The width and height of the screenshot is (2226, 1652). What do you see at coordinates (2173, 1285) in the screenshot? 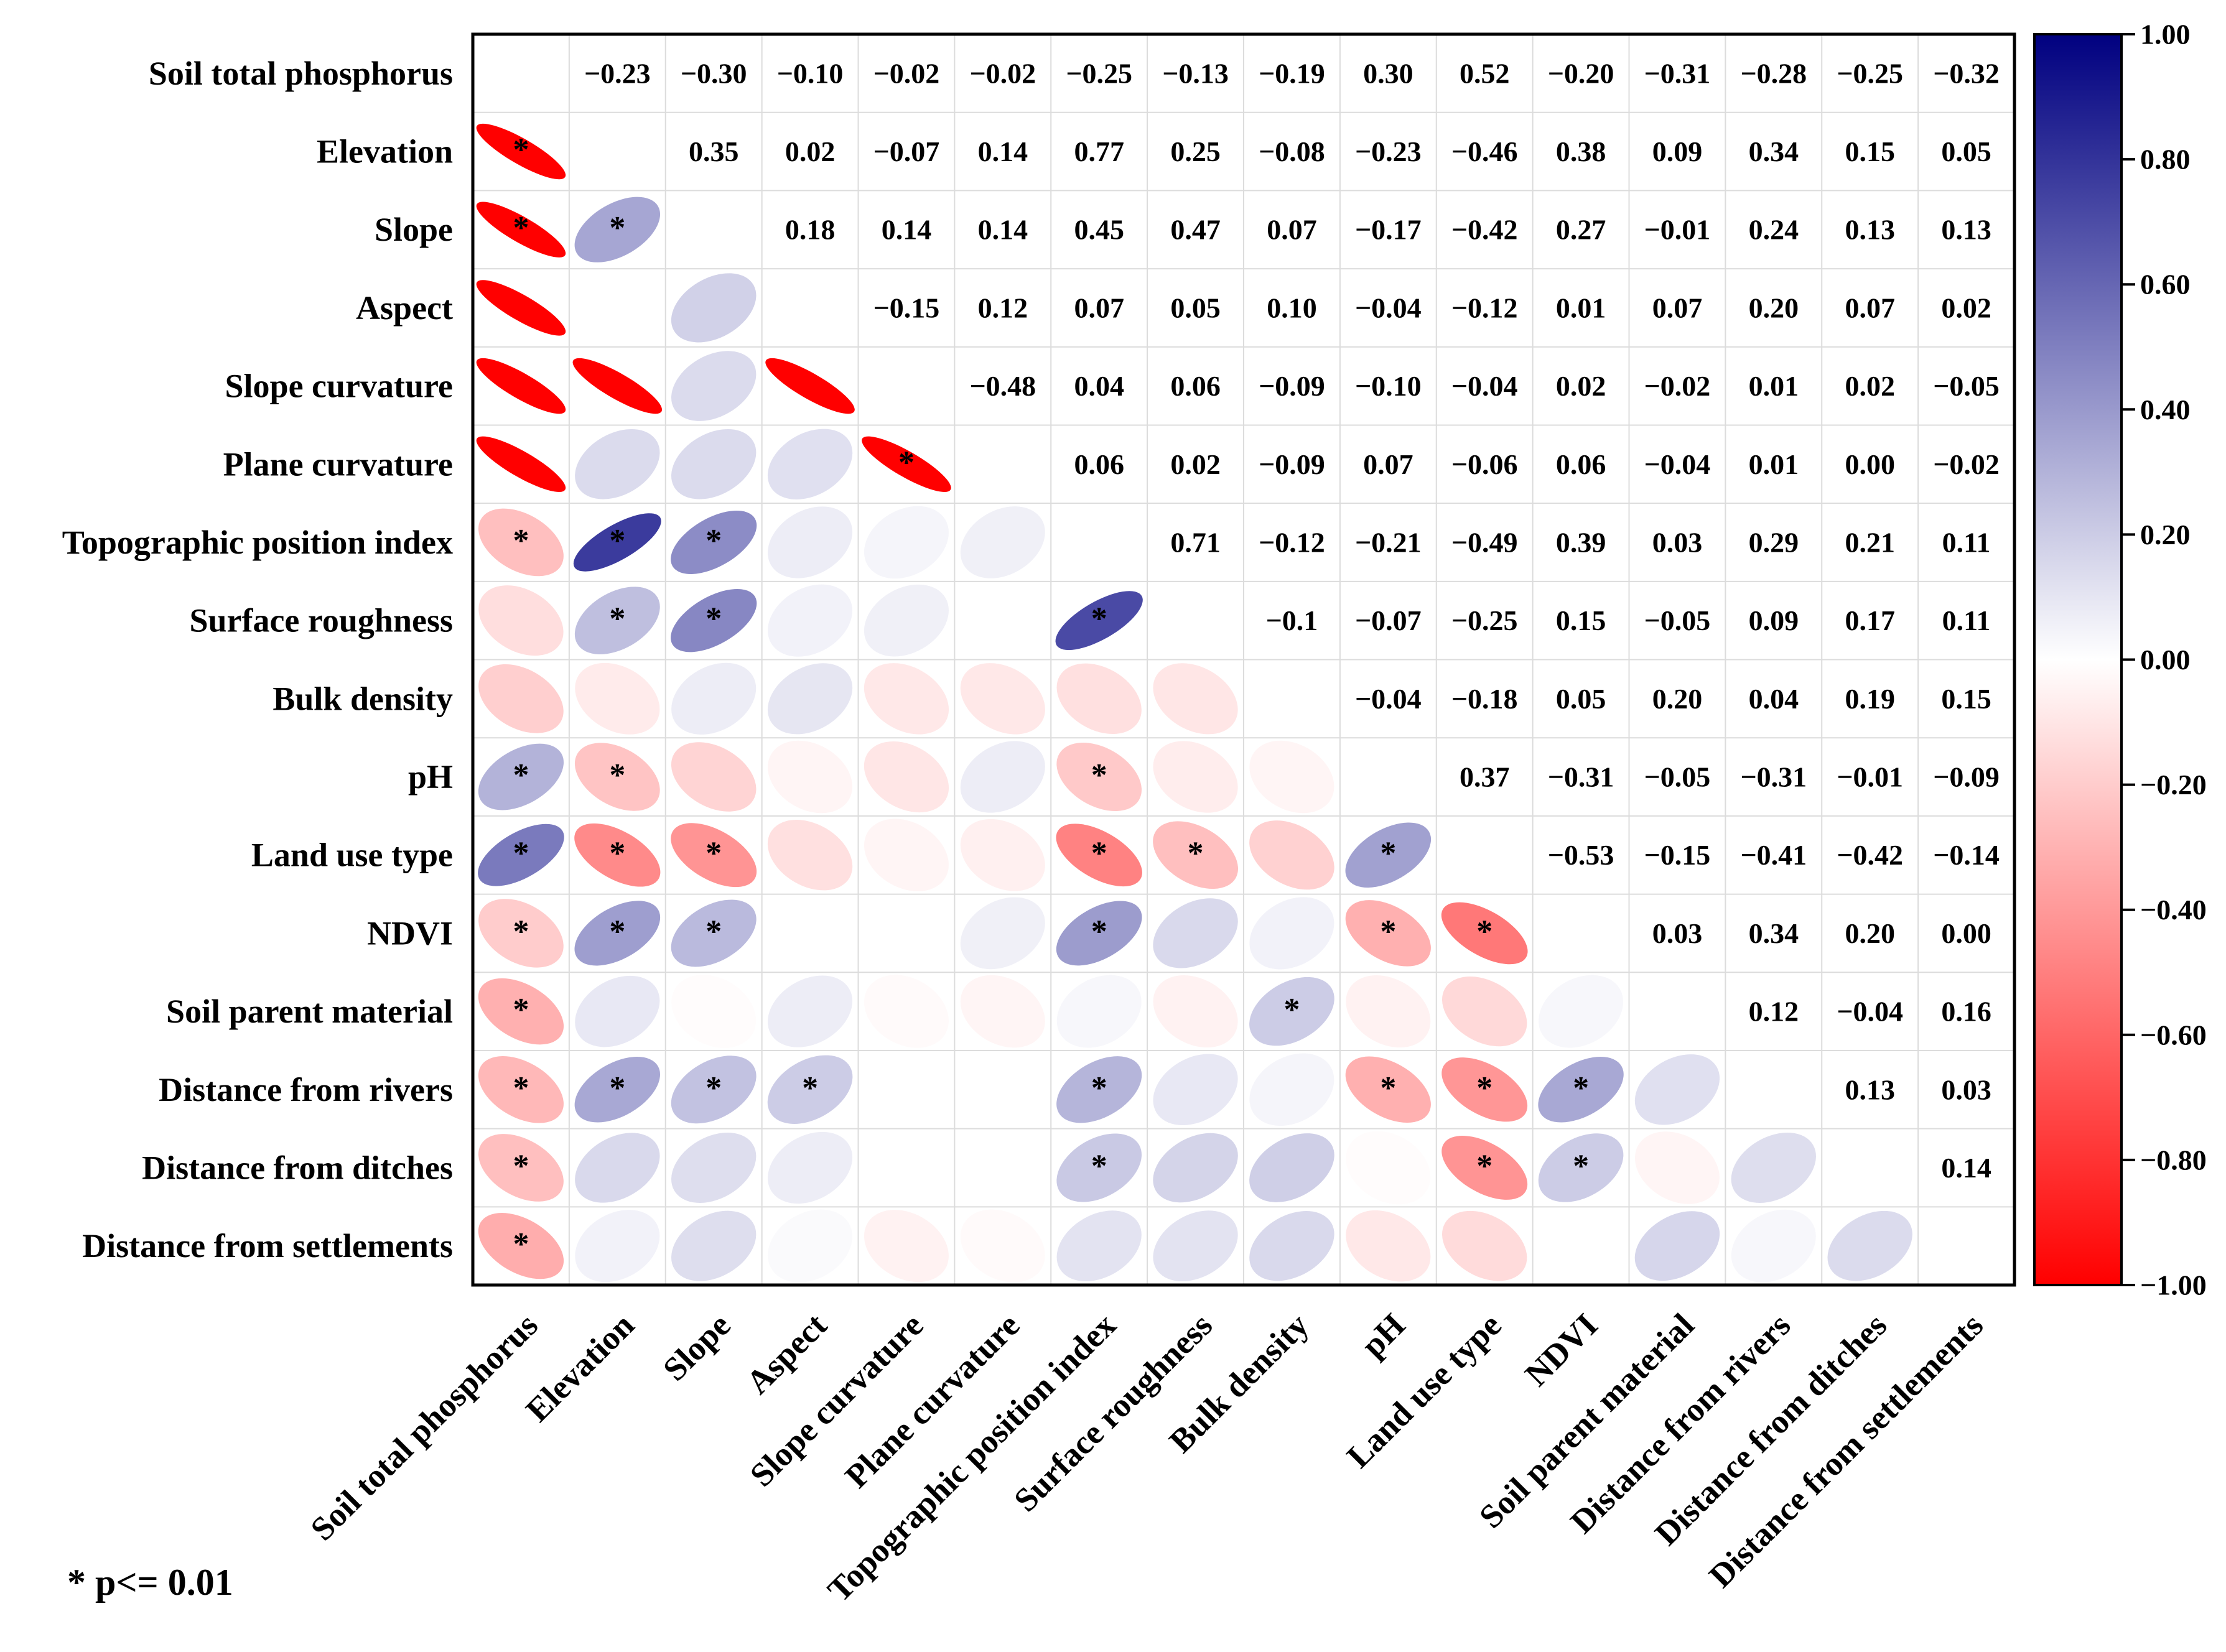
I see `colorbar-tick-label: −1.00` at bounding box center [2173, 1285].